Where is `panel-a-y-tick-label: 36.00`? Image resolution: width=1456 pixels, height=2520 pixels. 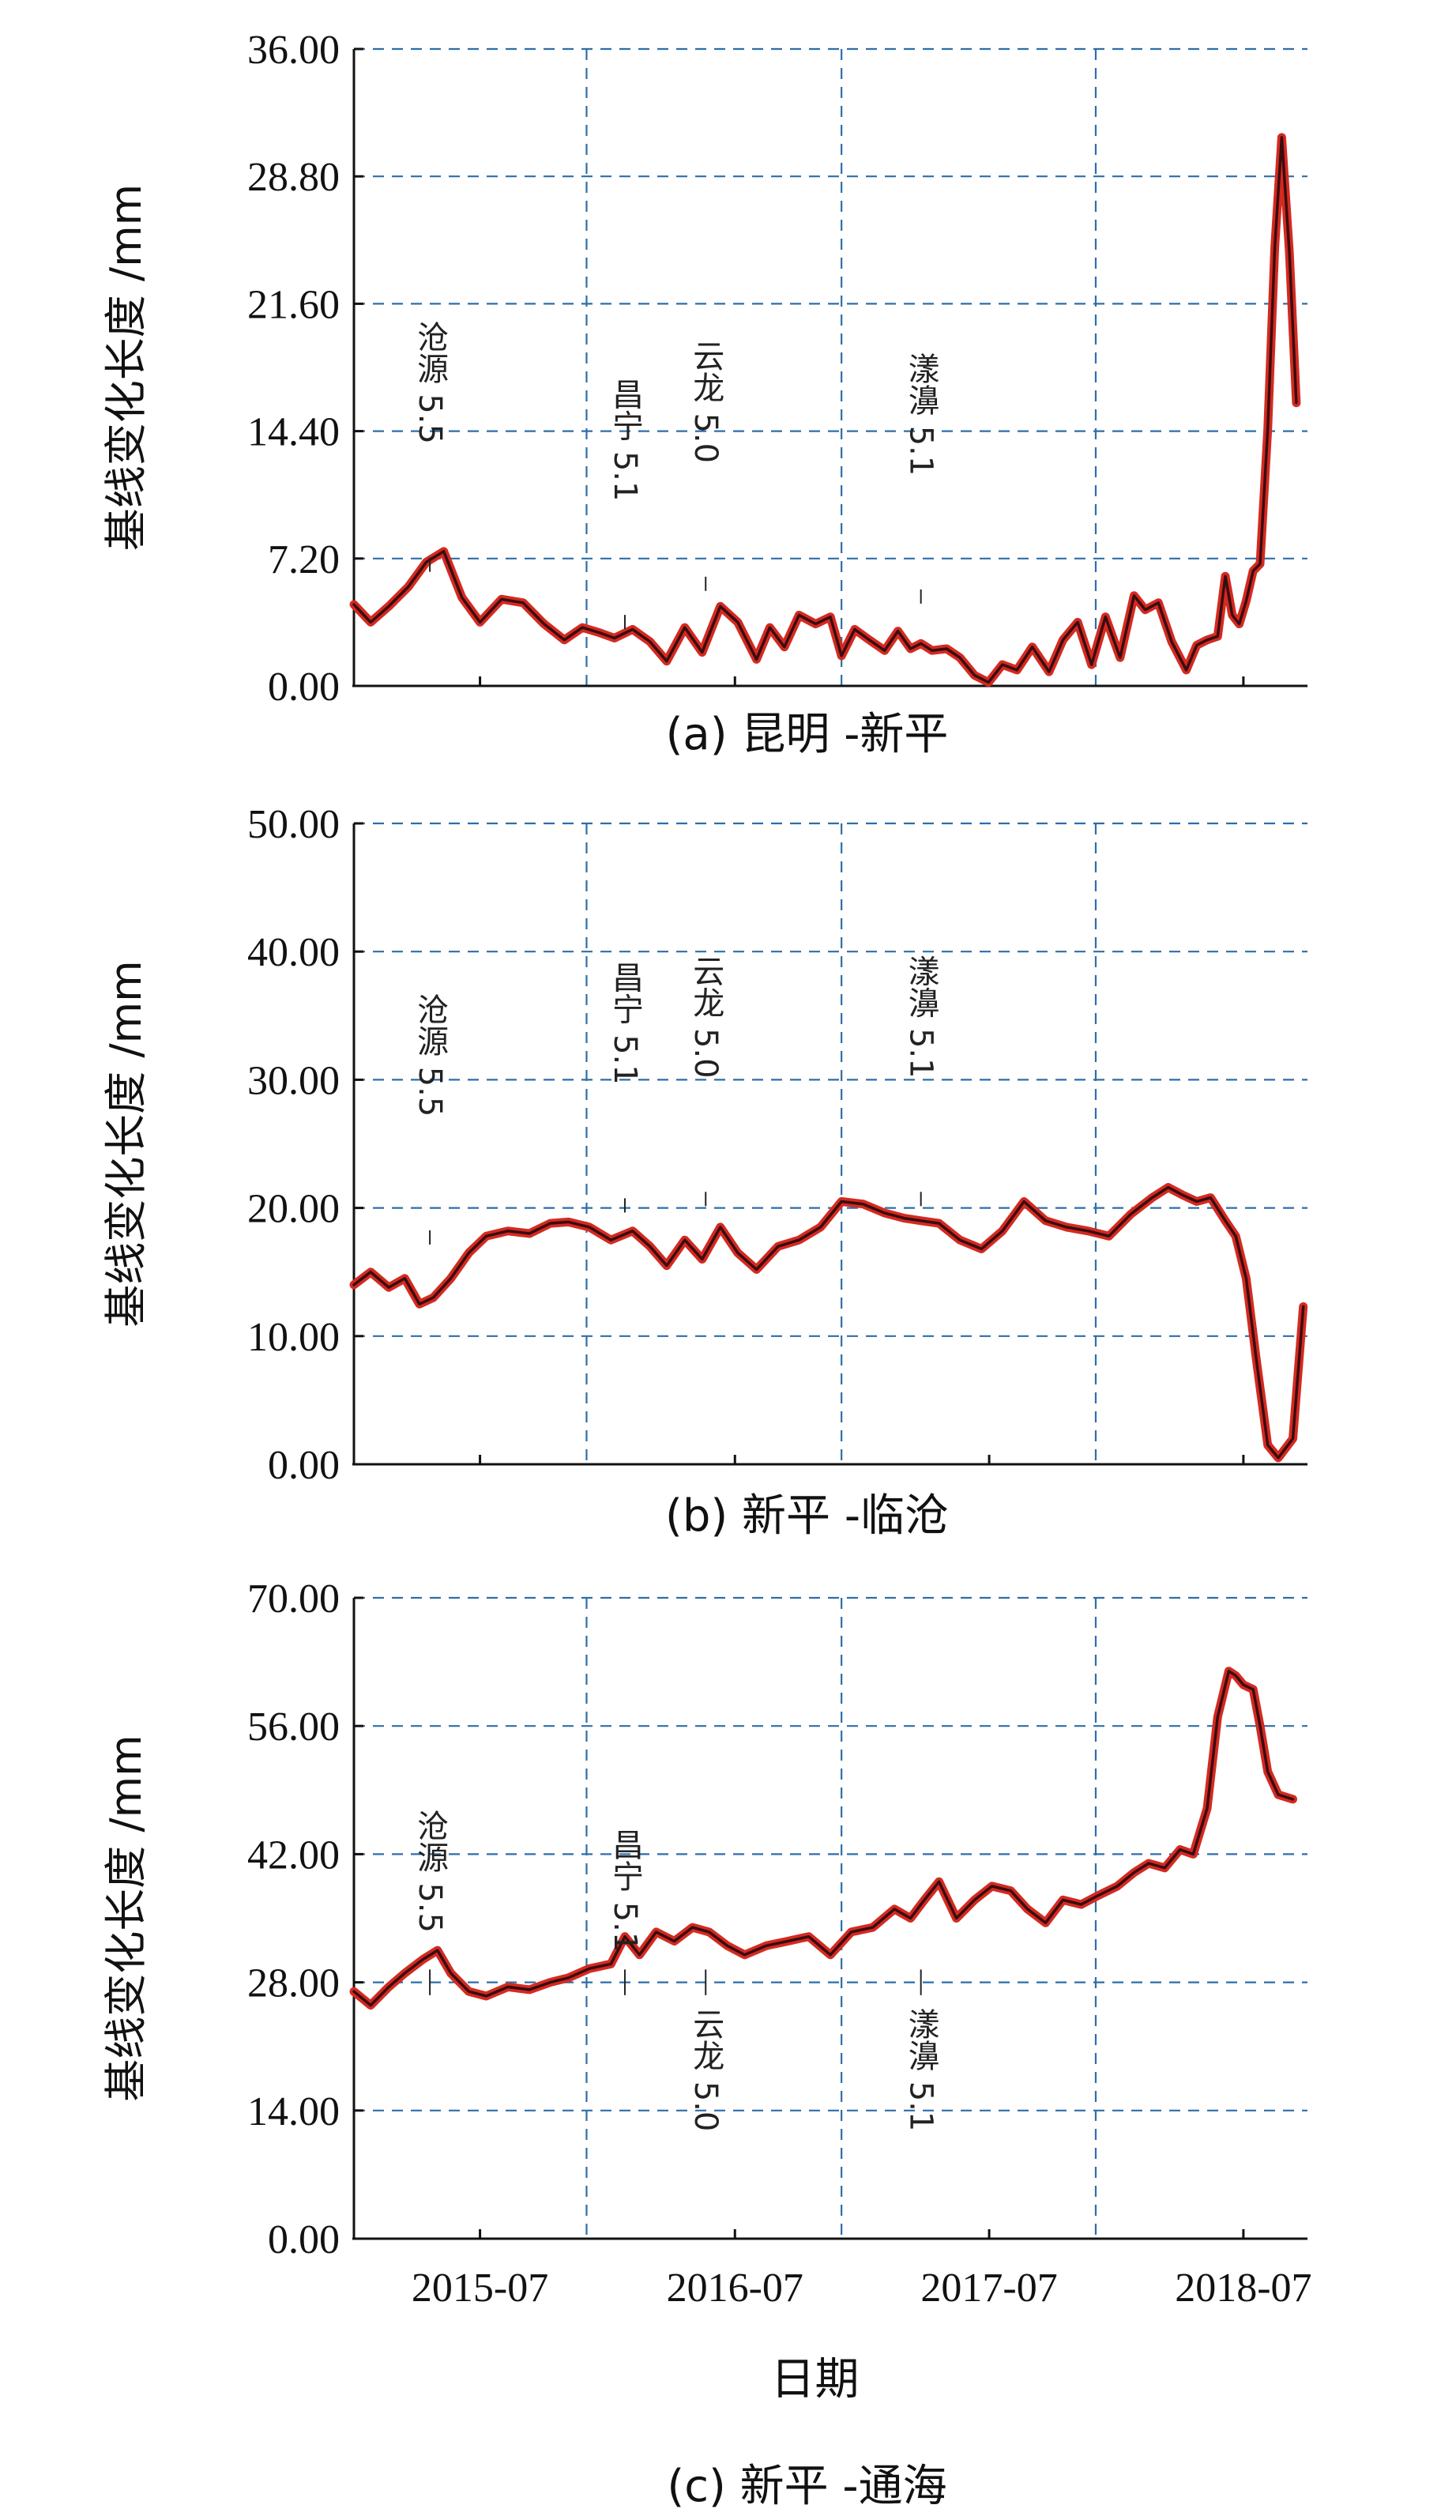 panel-a-y-tick-label: 36.00 is located at coordinates (293, 50).